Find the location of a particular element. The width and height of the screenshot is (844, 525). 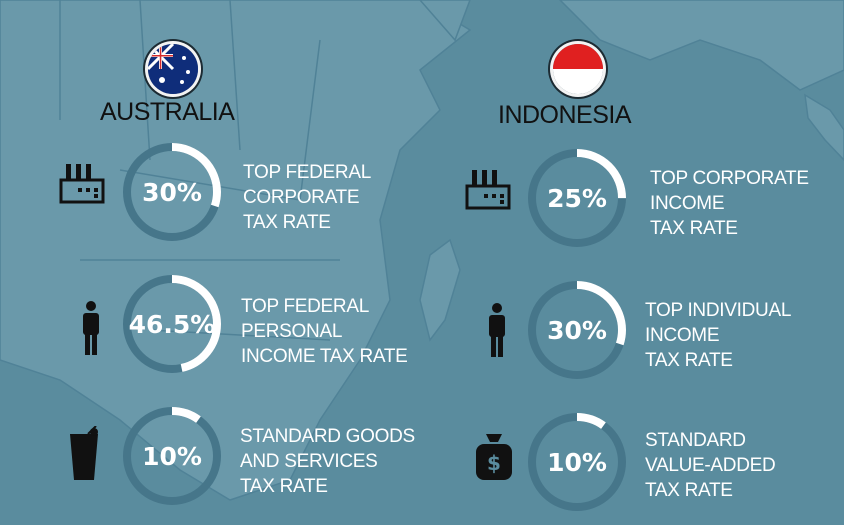

gauge-value: 25% is located at coordinates (577, 198).